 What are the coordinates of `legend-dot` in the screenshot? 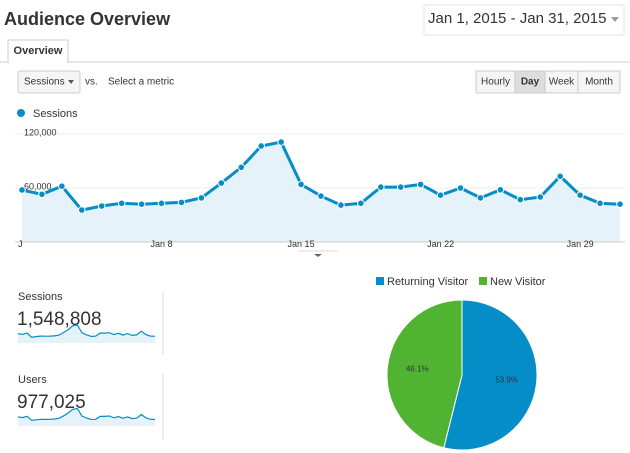 It's located at (21, 113).